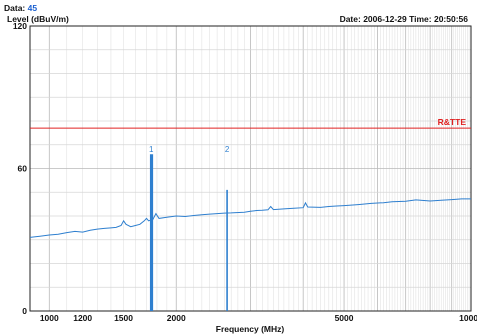 This screenshot has height=336, width=477. I want to click on x-tick-label: 1000, so click(49, 318).